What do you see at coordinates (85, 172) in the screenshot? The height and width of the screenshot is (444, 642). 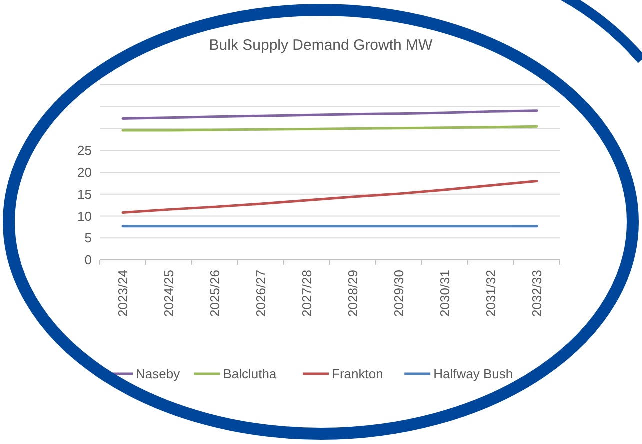 I see `y-tick-label: 20` at bounding box center [85, 172].